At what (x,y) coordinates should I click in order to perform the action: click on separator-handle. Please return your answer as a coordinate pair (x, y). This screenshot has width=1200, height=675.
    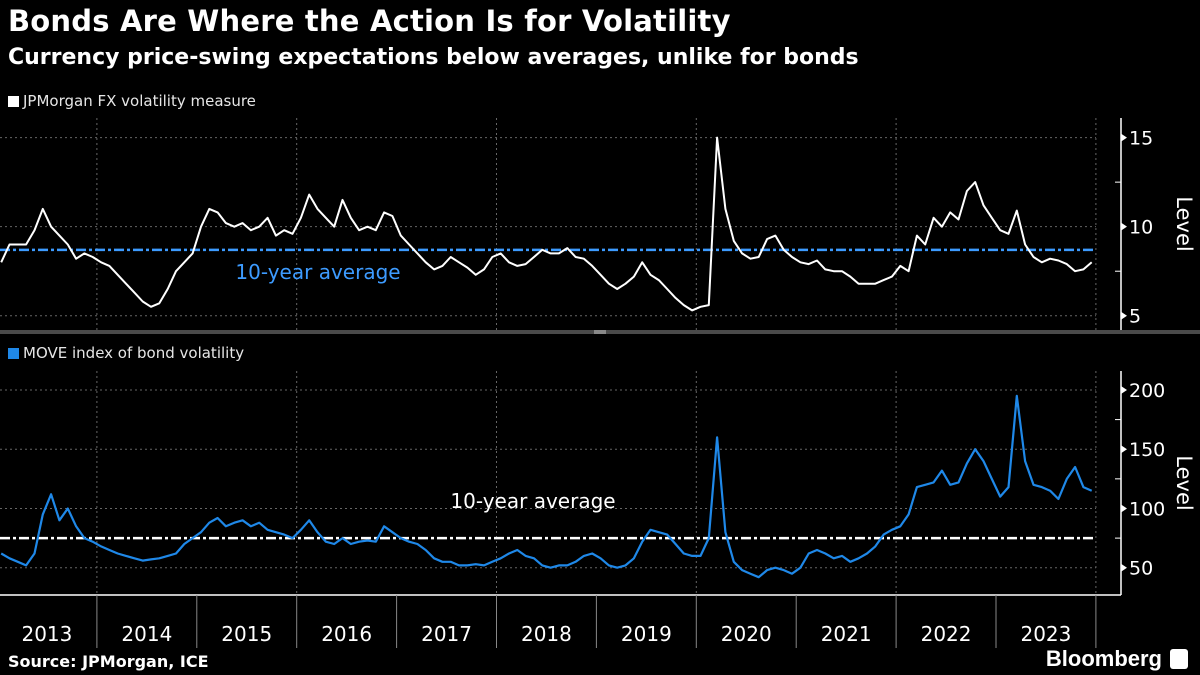
    Looking at the image, I should click on (600, 332).